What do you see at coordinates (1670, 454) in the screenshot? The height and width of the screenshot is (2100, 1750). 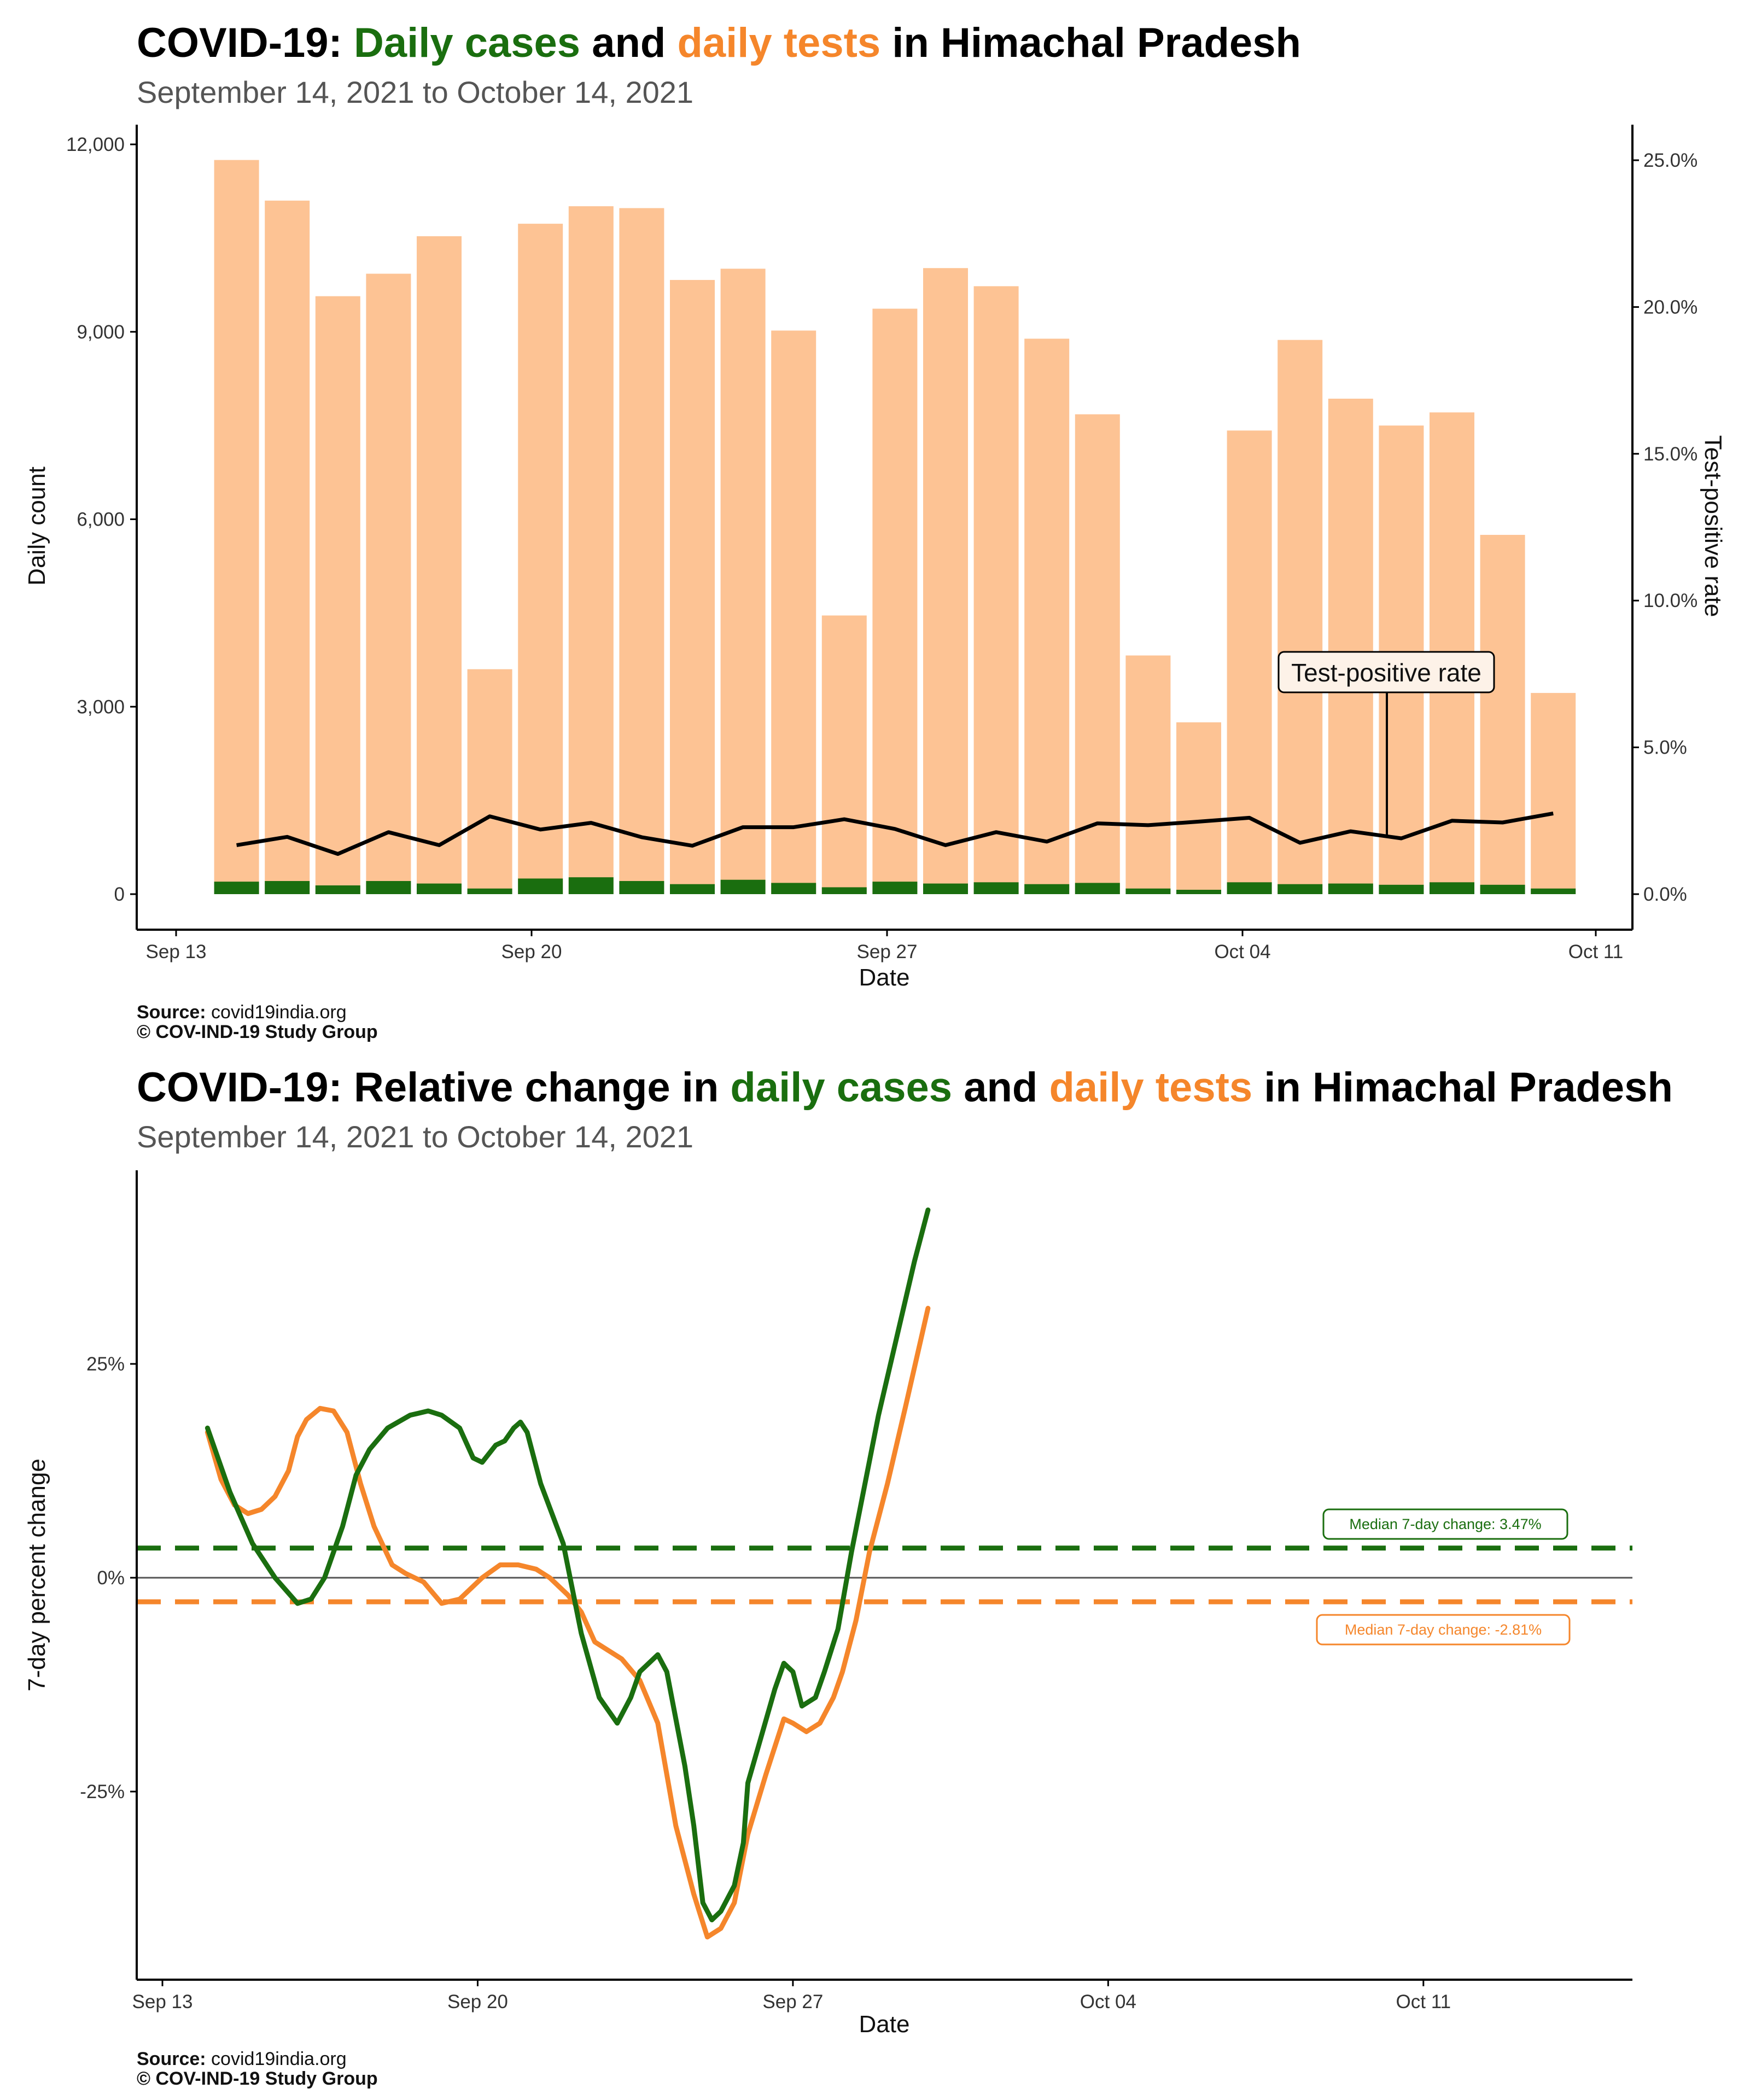 I see `y2-tick-label: 15.0%` at bounding box center [1670, 454].